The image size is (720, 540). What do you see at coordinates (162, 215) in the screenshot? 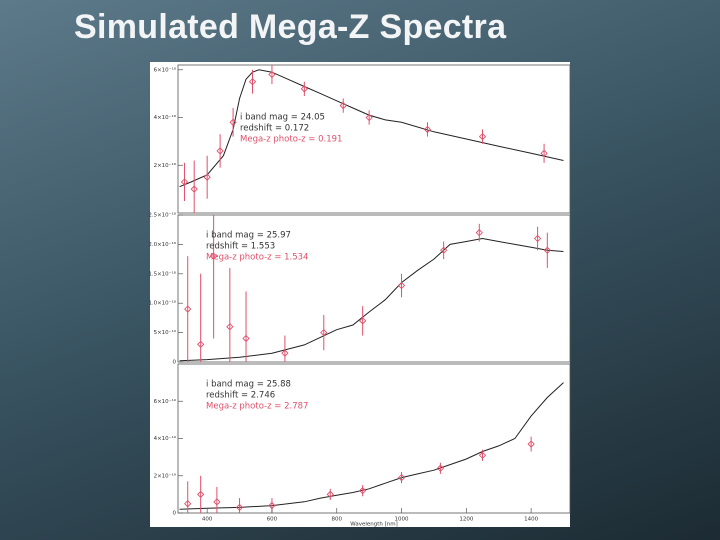
I see `y-tick-label: 2.5×10⁻¹⁸` at bounding box center [162, 215].